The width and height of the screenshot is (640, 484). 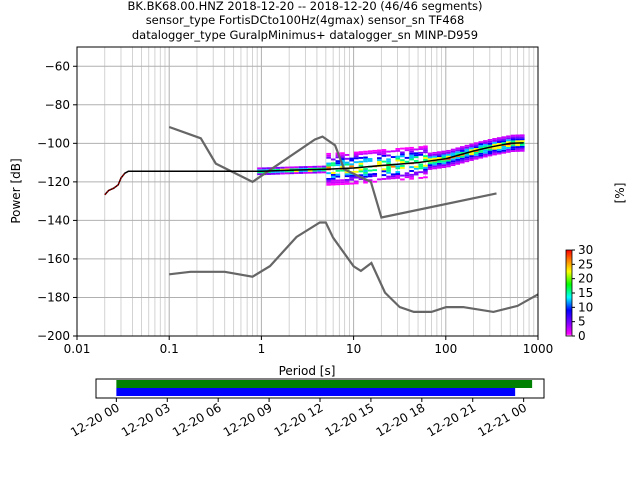 I want to click on timeline-tick-label: 12-20 15, so click(x=350, y=419).